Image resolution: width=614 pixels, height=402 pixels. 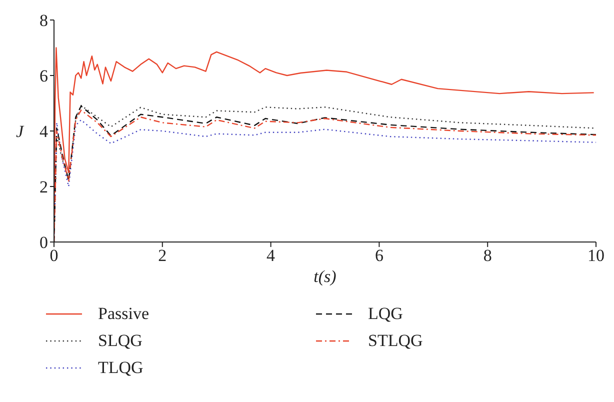 I want to click on y-tick-label: 0, so click(x=44, y=242).